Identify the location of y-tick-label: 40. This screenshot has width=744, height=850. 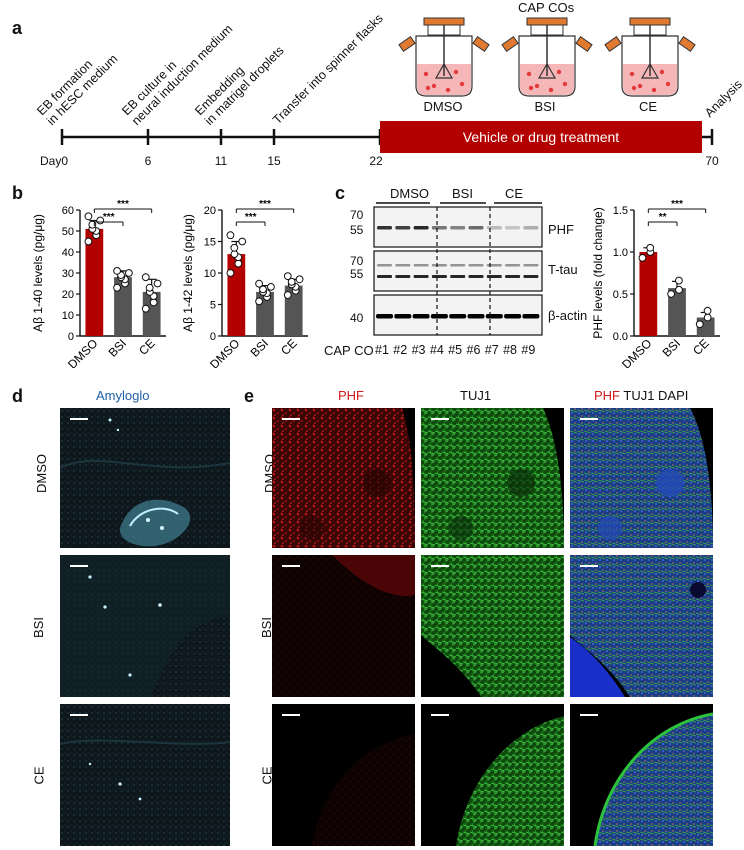
(68, 253).